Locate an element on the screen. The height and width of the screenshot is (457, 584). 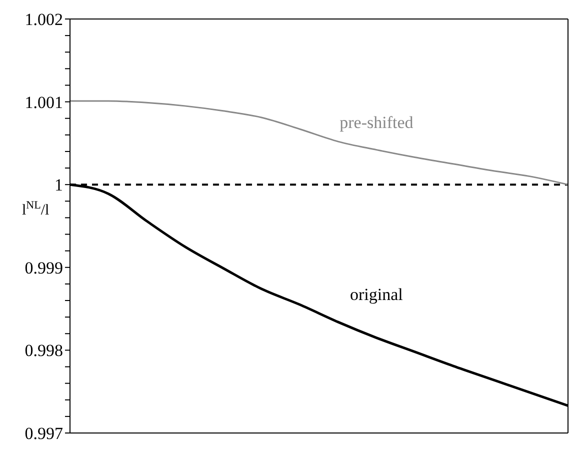
y-tick-label: 0.997 is located at coordinates (44, 434).